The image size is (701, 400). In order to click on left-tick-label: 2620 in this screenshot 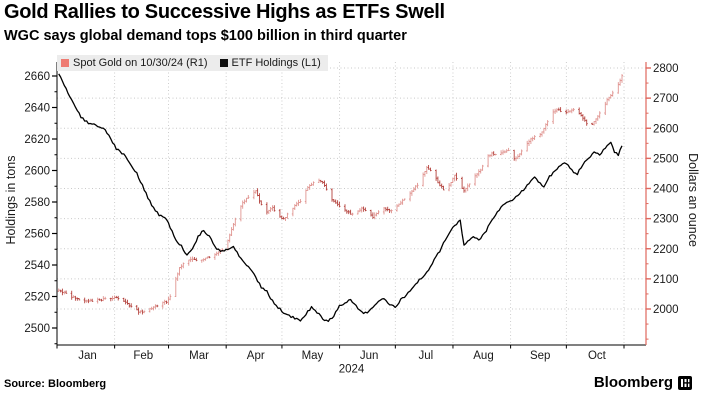, I will do `click(37, 140)`.